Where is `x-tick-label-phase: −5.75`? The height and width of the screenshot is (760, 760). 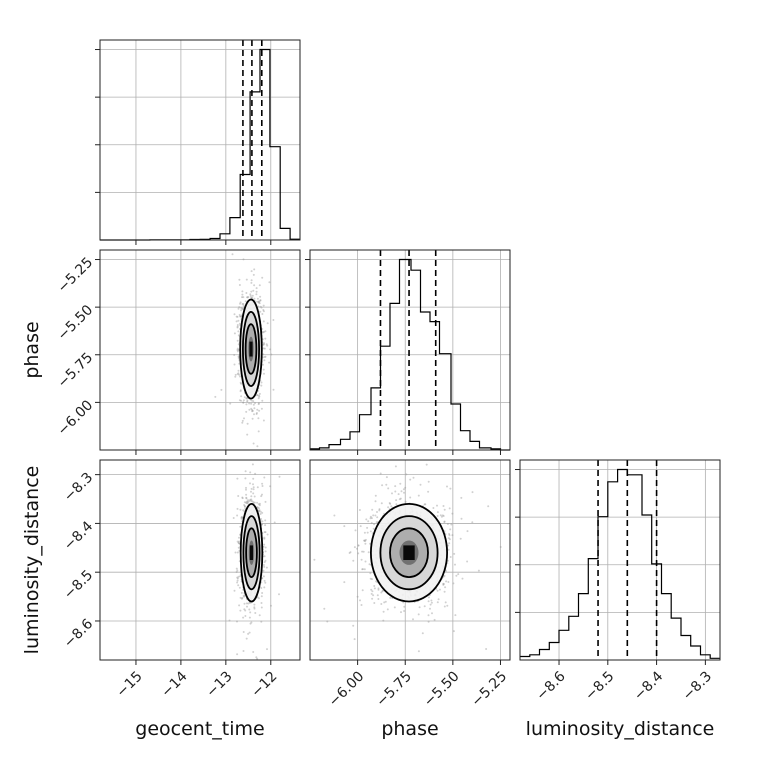 x-tick-label-phase: −5.75 is located at coordinates (394, 689).